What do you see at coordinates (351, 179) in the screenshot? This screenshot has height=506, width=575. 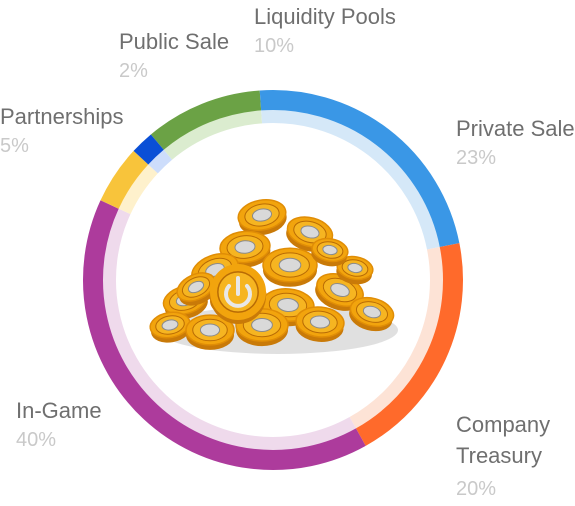 I see `inner-slice-private-sale` at bounding box center [351, 179].